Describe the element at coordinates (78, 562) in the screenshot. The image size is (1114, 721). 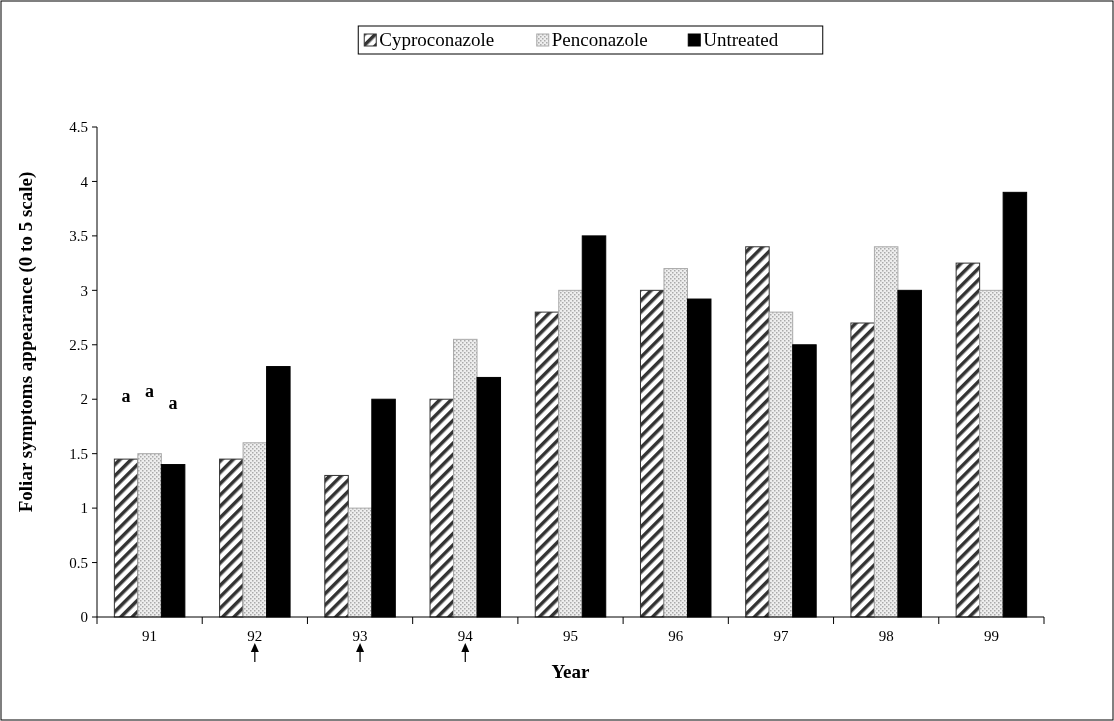
I see `y-tick-label: 0.5` at that location.